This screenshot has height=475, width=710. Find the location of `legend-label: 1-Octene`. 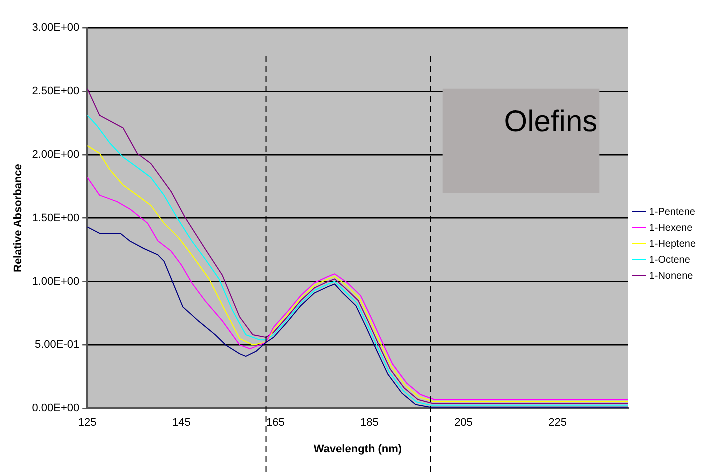

legend-label: 1-Octene is located at coordinates (670, 260).